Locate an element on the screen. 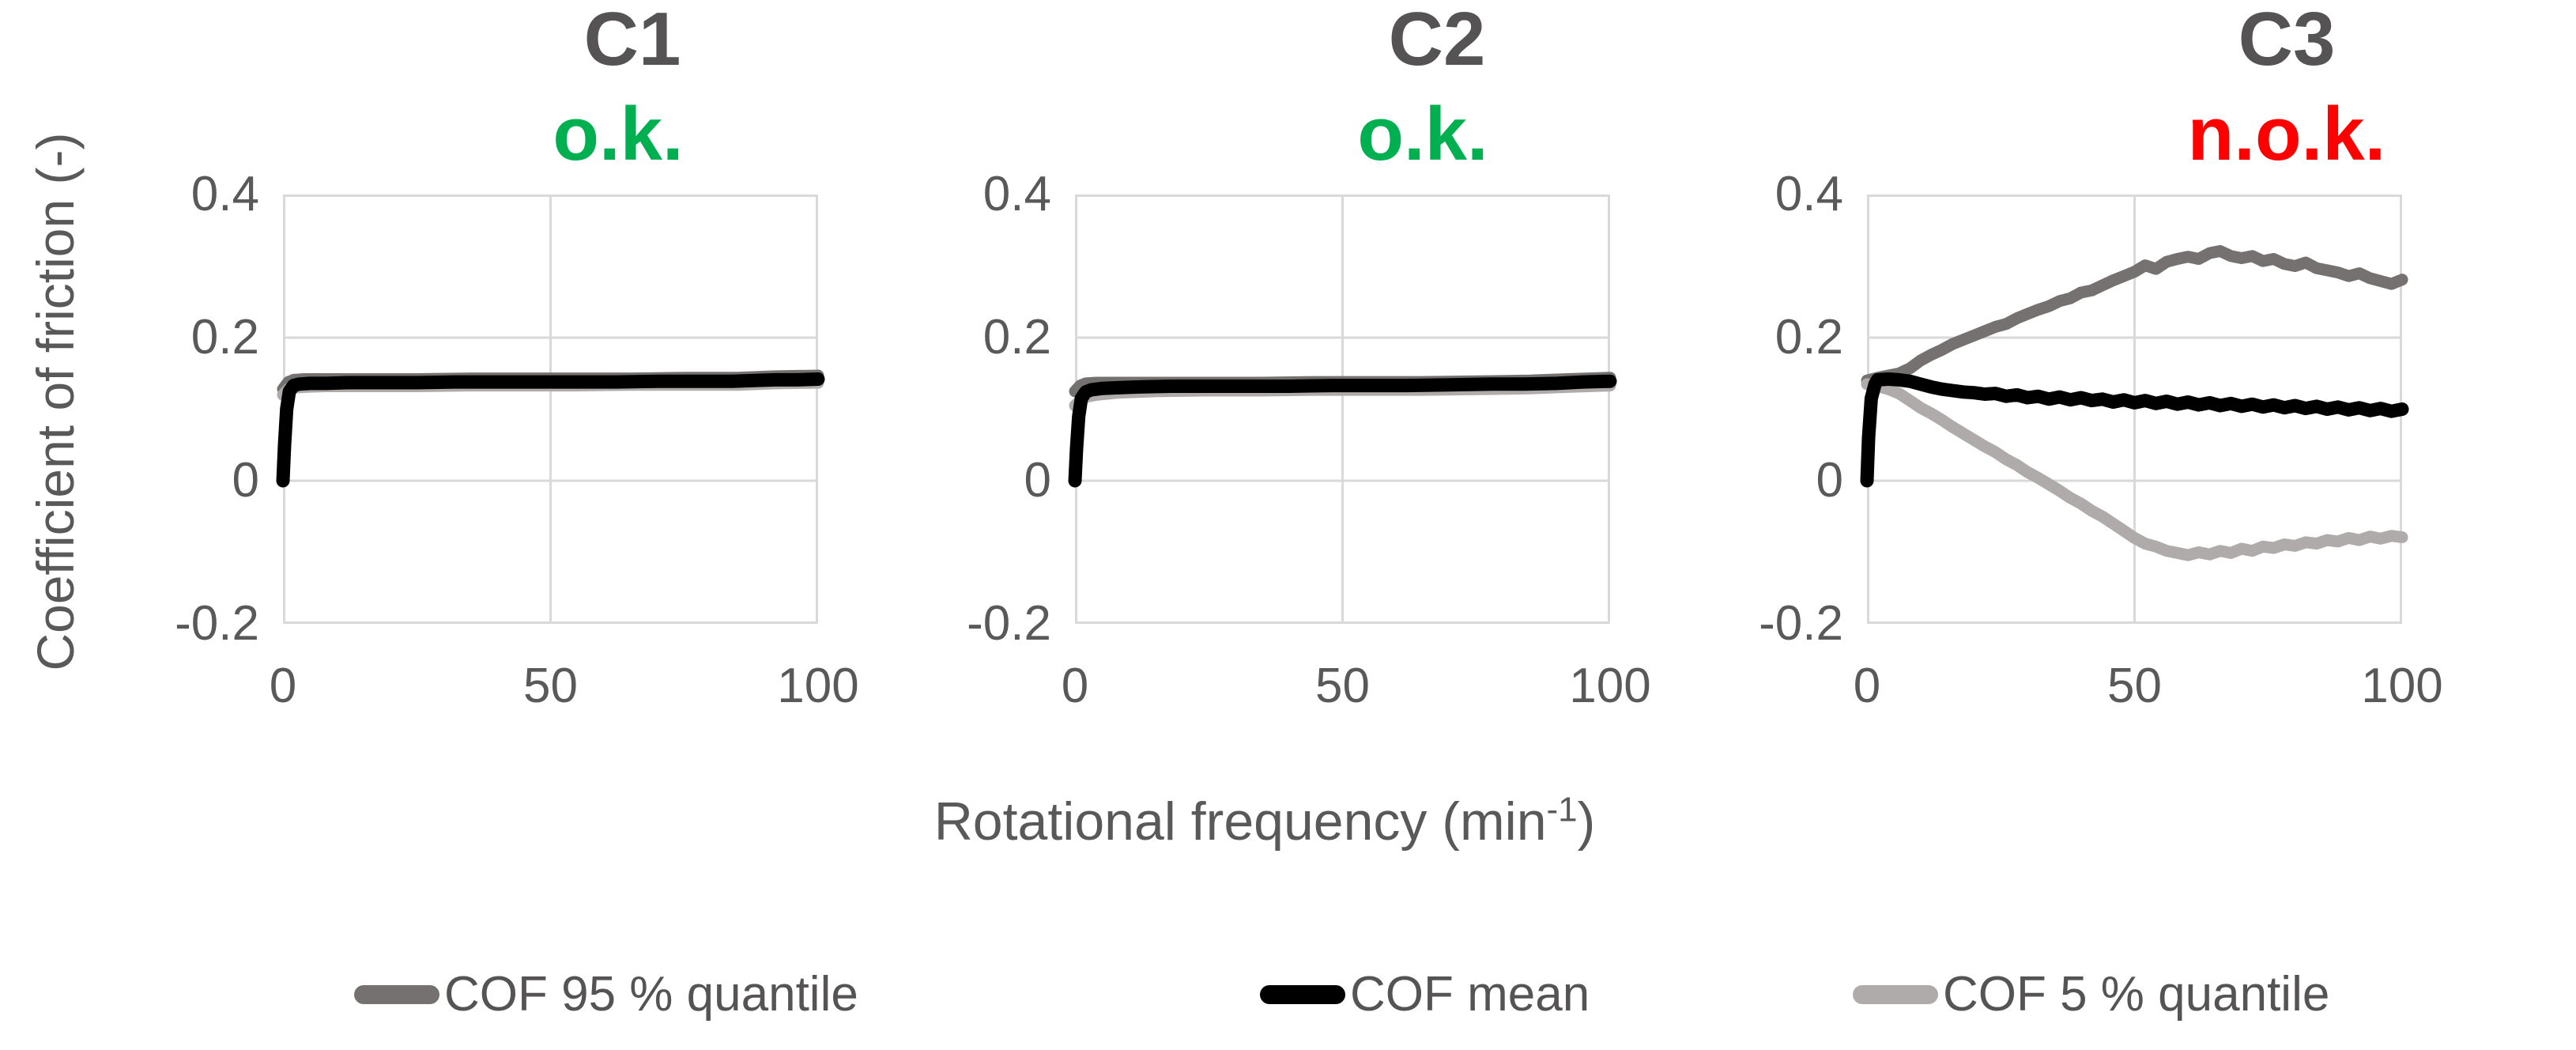 Image resolution: width=2576 pixels, height=1050 pixels. legend-label-mean: COF mean is located at coordinates (1470, 994).